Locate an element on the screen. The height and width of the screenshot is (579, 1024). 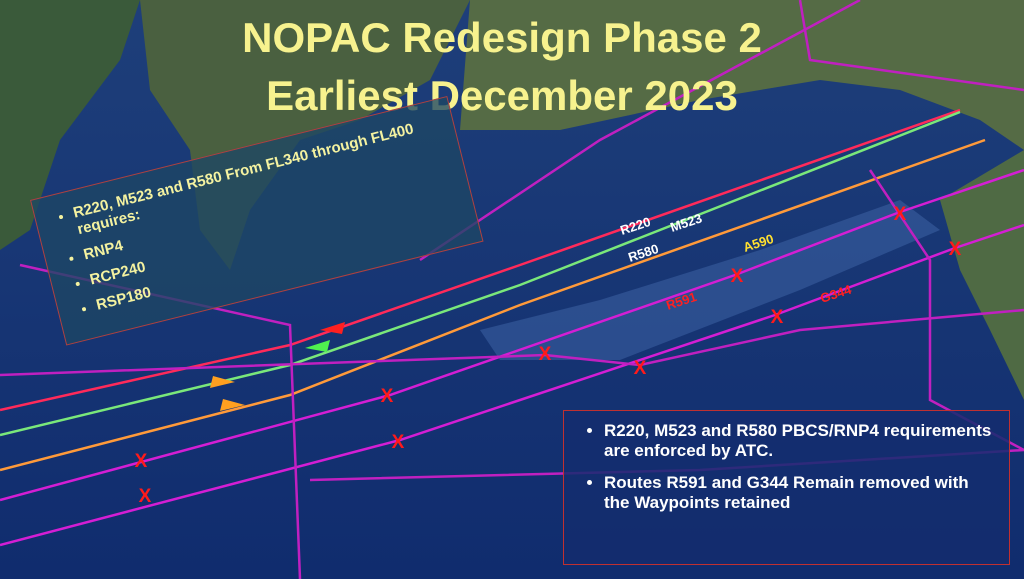
title-line: Earliest December 2023 is located at coordinates (502, 95).